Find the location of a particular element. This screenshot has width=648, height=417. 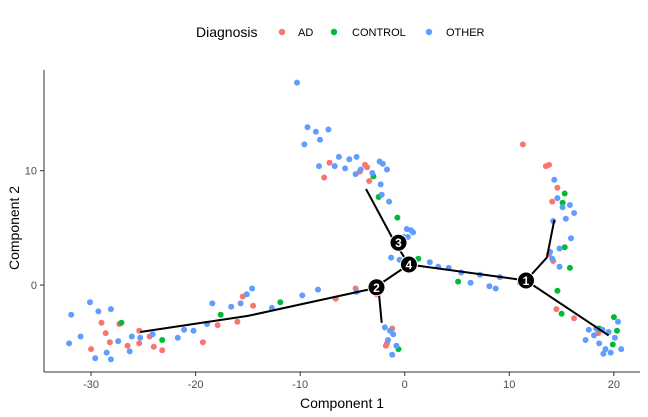

y-tick-label: 0 is located at coordinates (34, 286).